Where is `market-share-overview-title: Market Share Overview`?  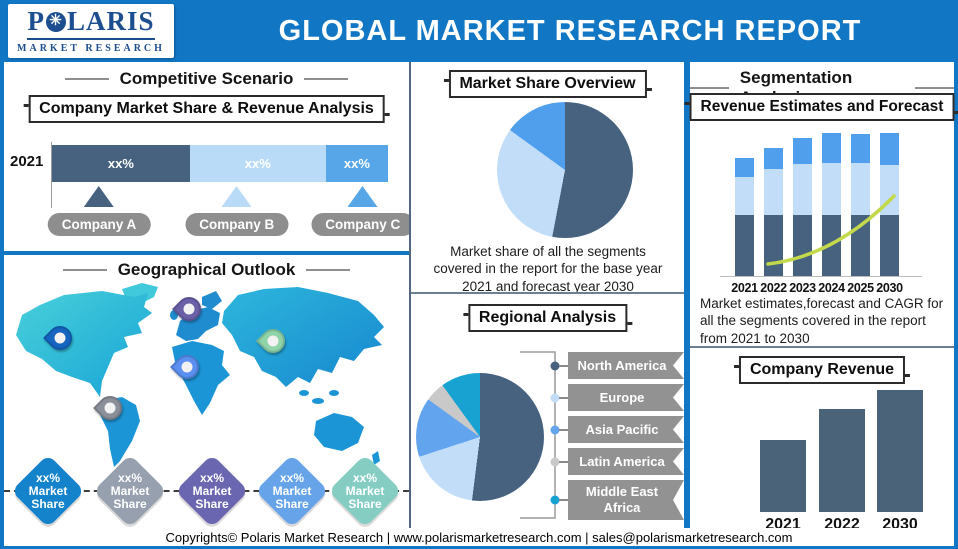 market-share-overview-title: Market Share Overview is located at coordinates (547, 84).